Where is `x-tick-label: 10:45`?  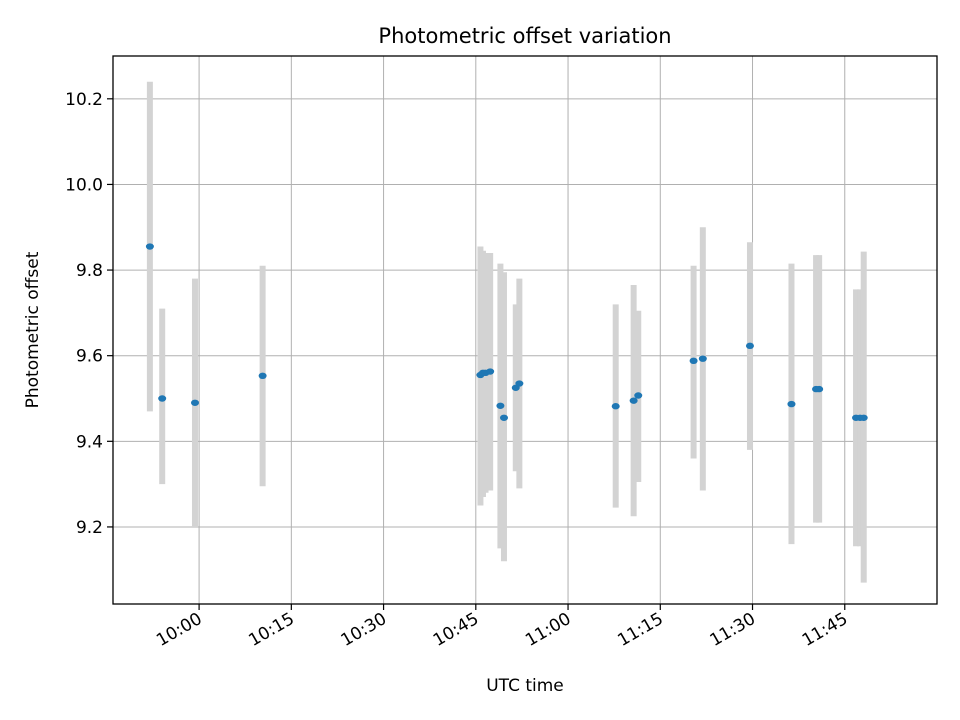 x-tick-label: 10:45 is located at coordinates (456, 630).